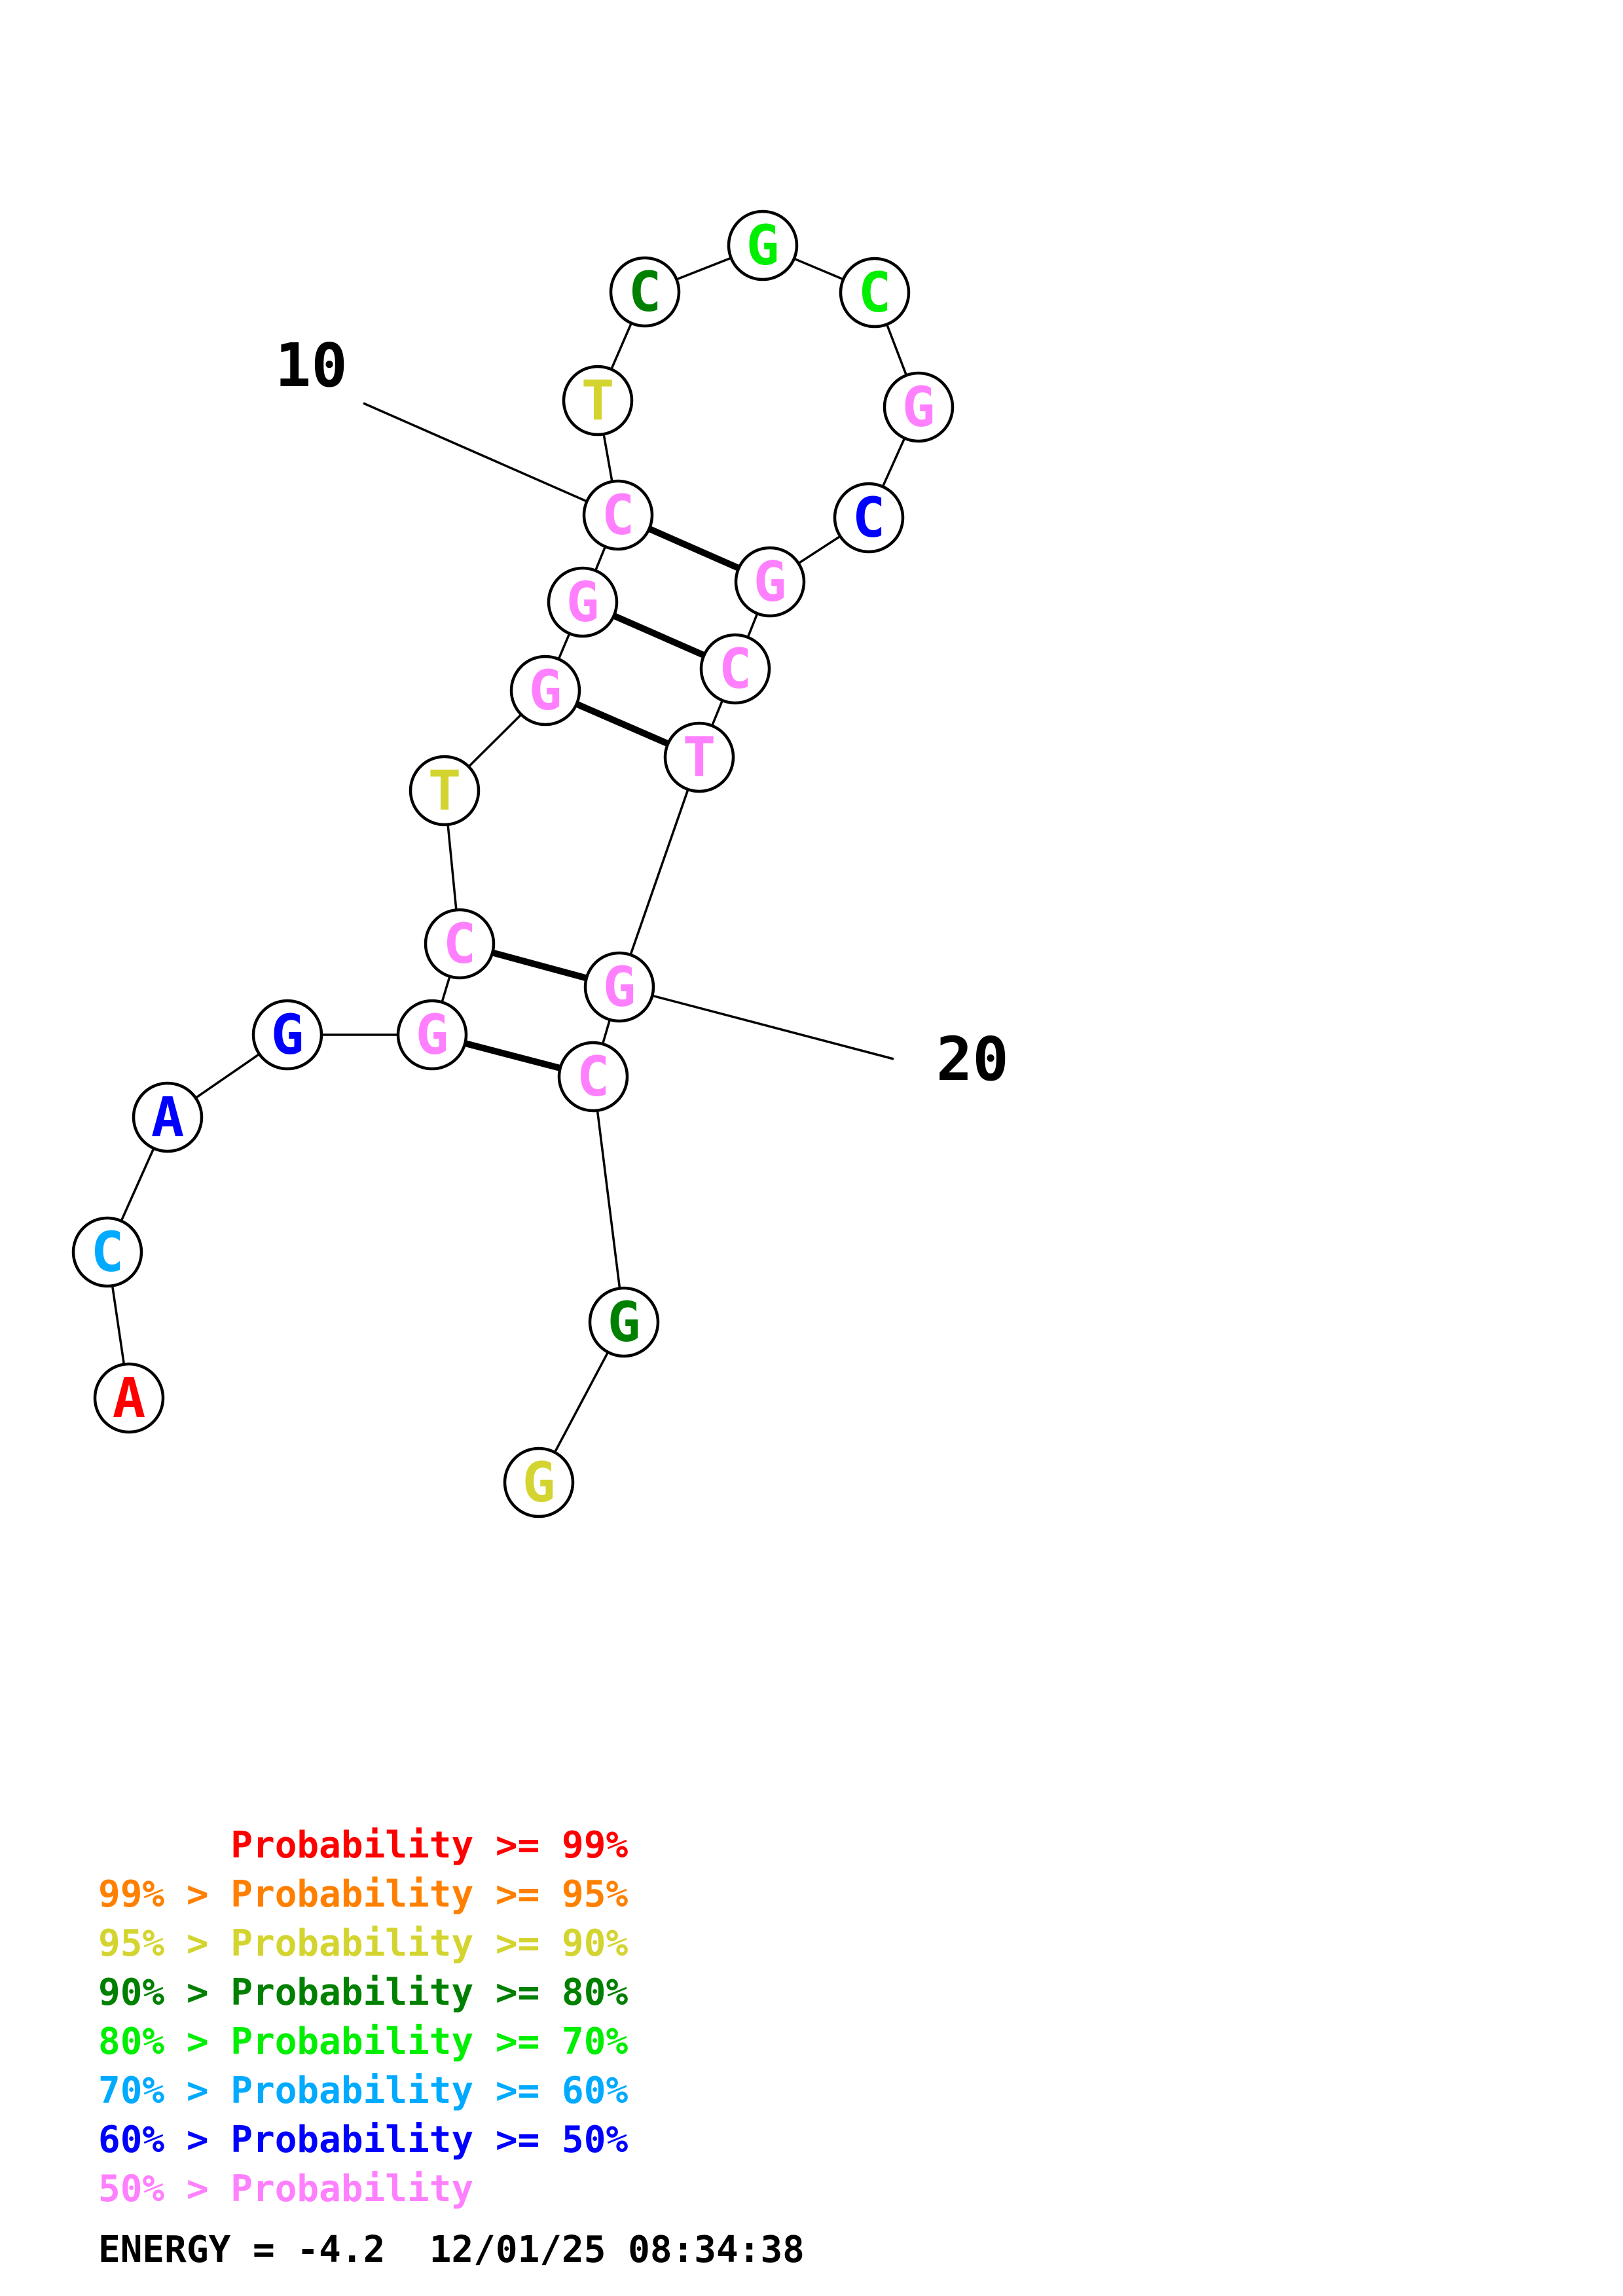 The height and width of the screenshot is (2296, 1623). What do you see at coordinates (311, 366) in the screenshot?
I see `position-label: 10` at bounding box center [311, 366].